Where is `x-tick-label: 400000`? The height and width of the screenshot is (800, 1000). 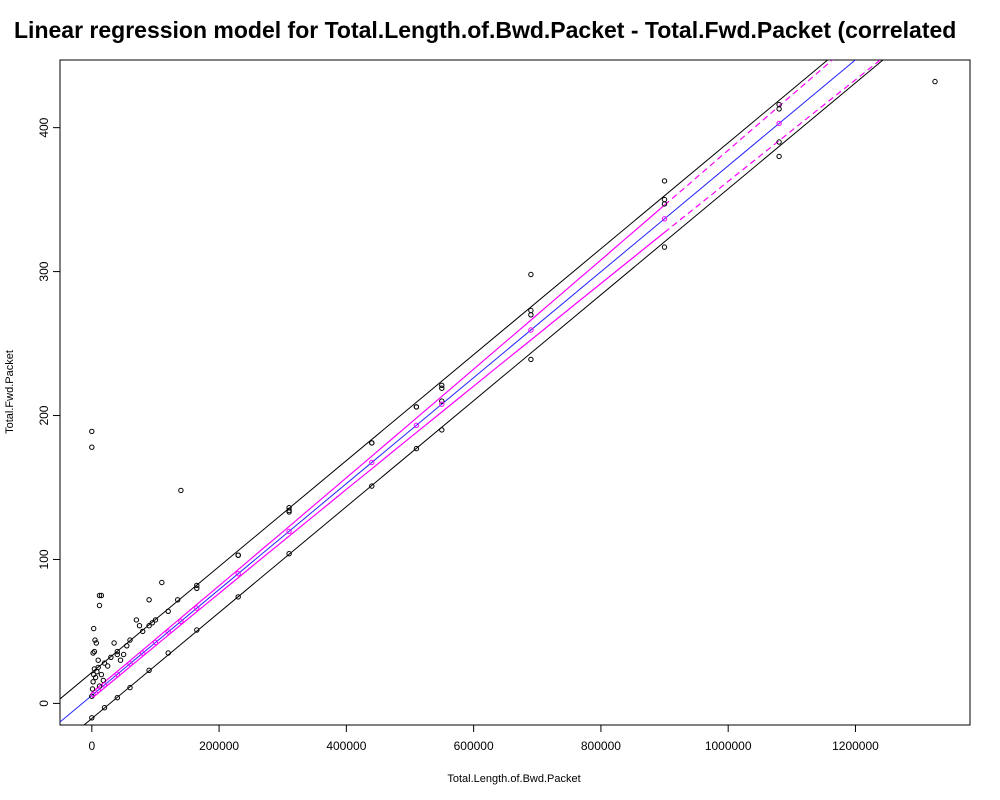 x-tick-label: 400000 is located at coordinates (346, 746).